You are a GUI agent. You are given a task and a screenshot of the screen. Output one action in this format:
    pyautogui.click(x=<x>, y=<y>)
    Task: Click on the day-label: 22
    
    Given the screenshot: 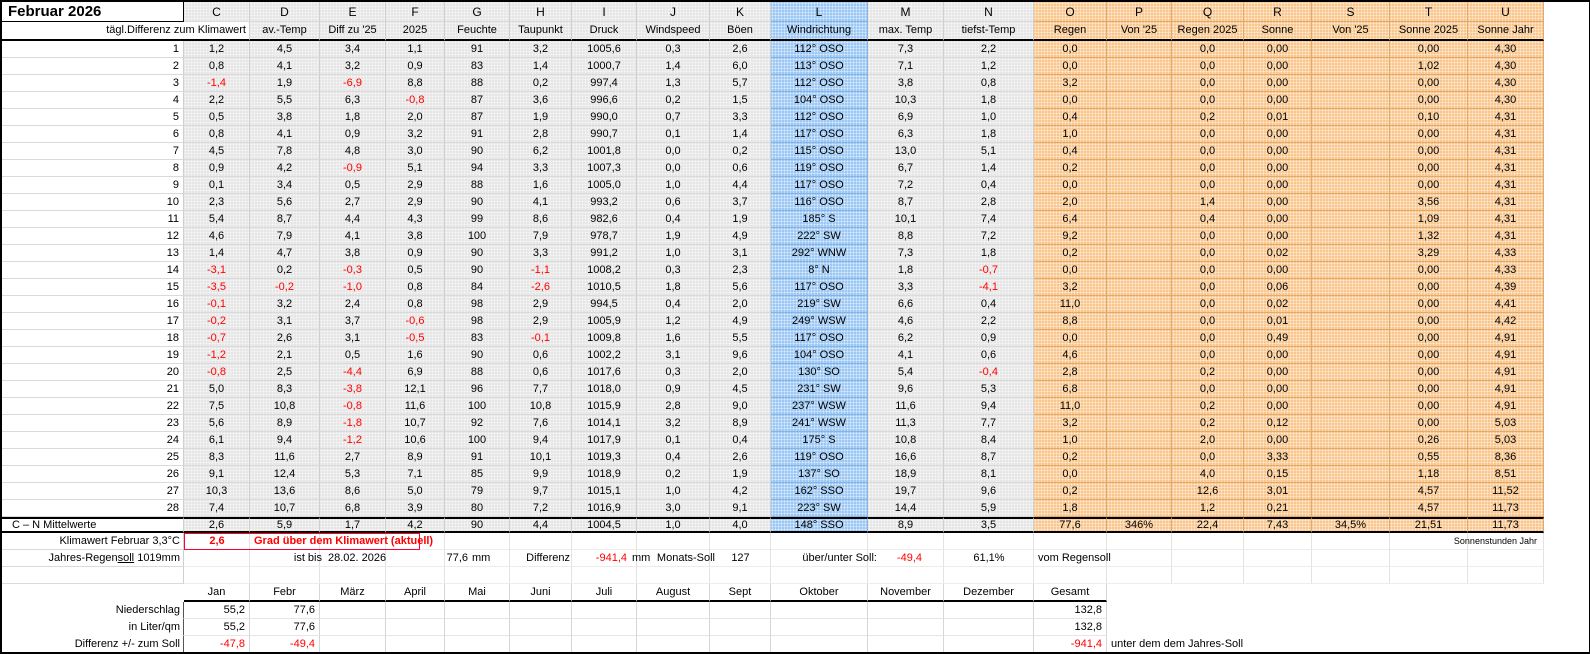 What is the action you would take?
    pyautogui.click(x=93, y=406)
    